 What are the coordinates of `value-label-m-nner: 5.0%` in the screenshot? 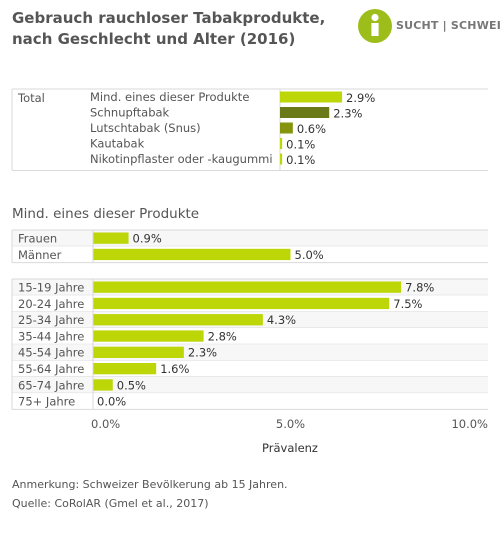 It's located at (309, 255).